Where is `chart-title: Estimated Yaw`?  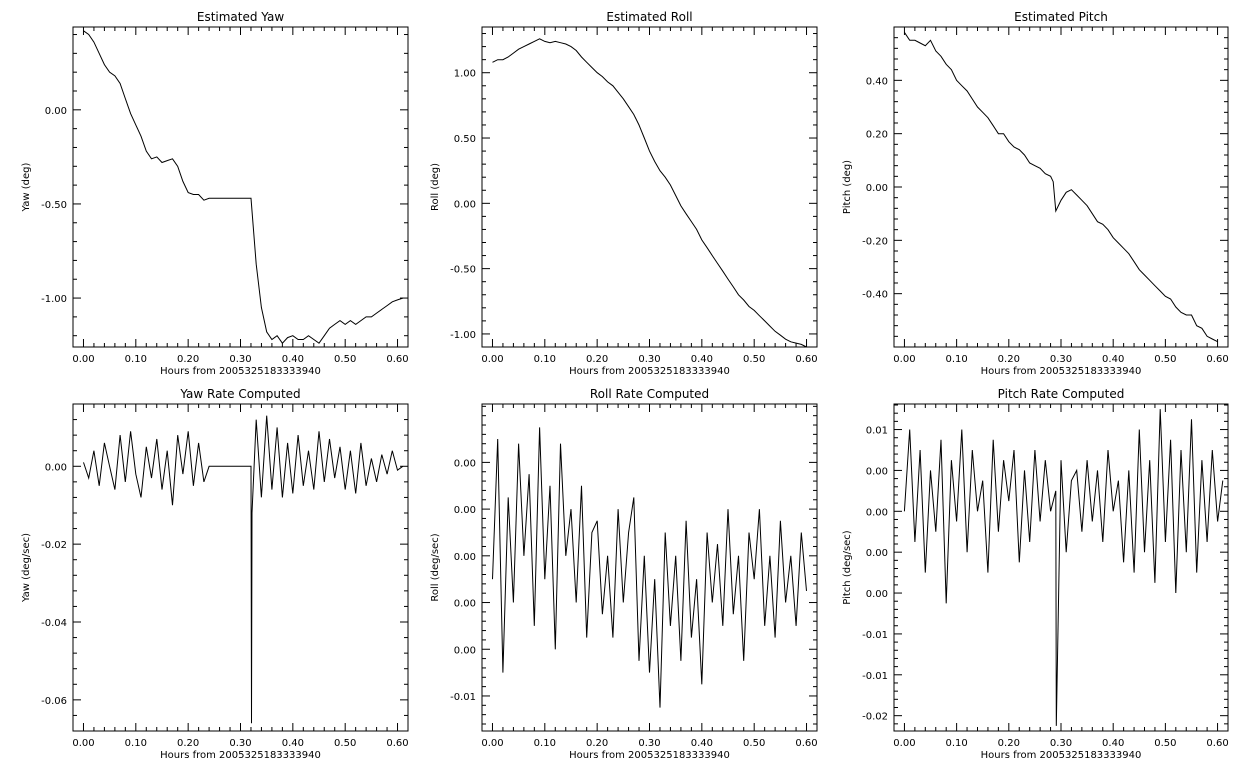 chart-title: Estimated Yaw is located at coordinates (240, 17).